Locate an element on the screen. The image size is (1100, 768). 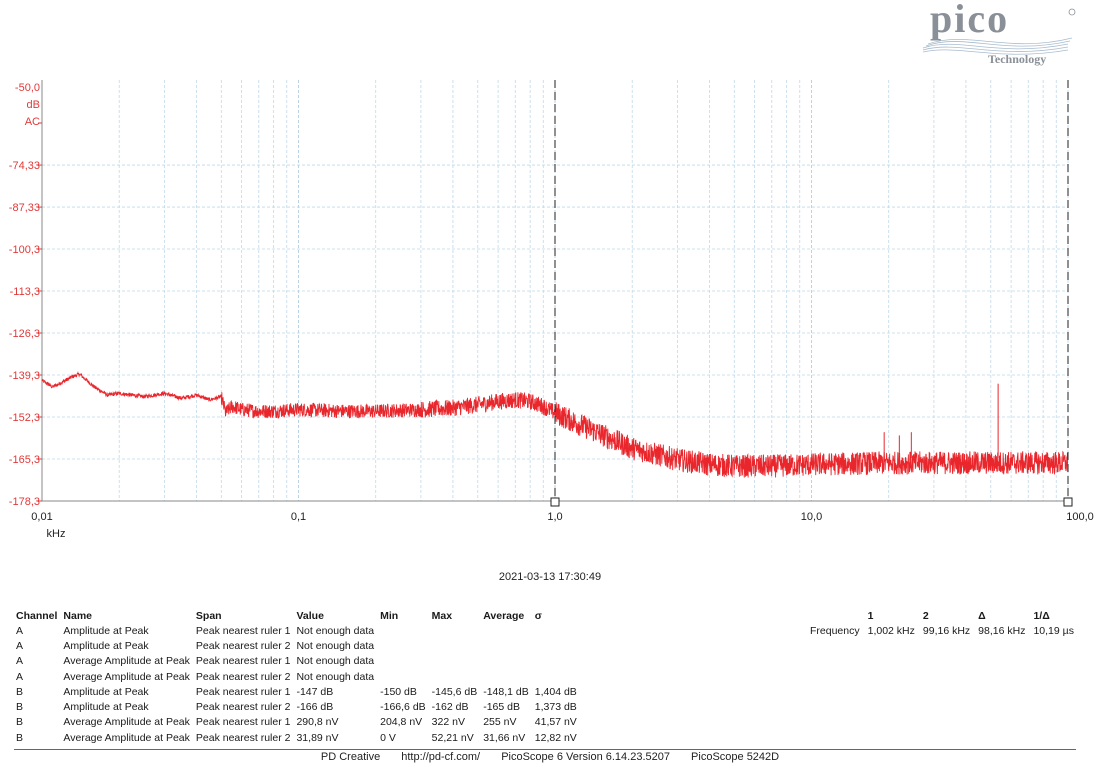
pico-logo: pico Technology is located at coordinates (999, 33).